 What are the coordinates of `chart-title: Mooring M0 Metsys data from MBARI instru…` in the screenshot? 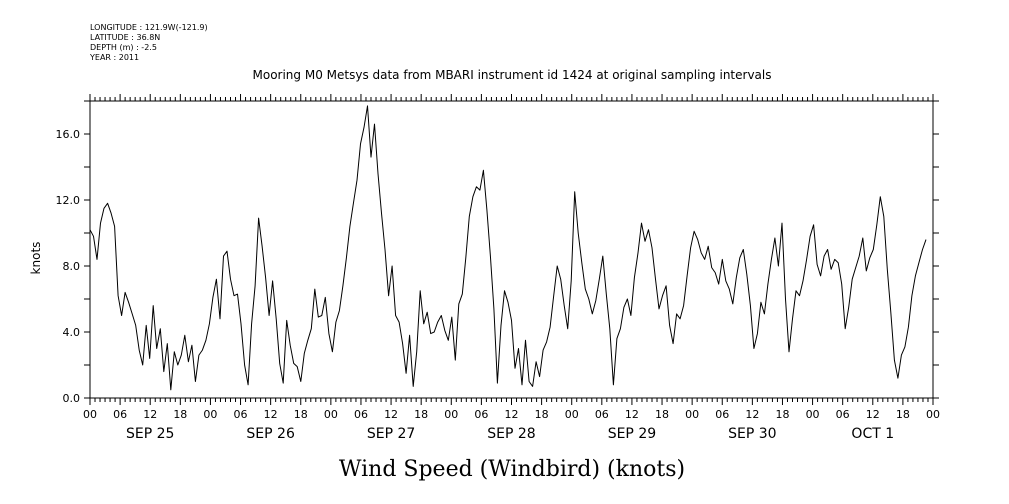 It's located at (512, 75).